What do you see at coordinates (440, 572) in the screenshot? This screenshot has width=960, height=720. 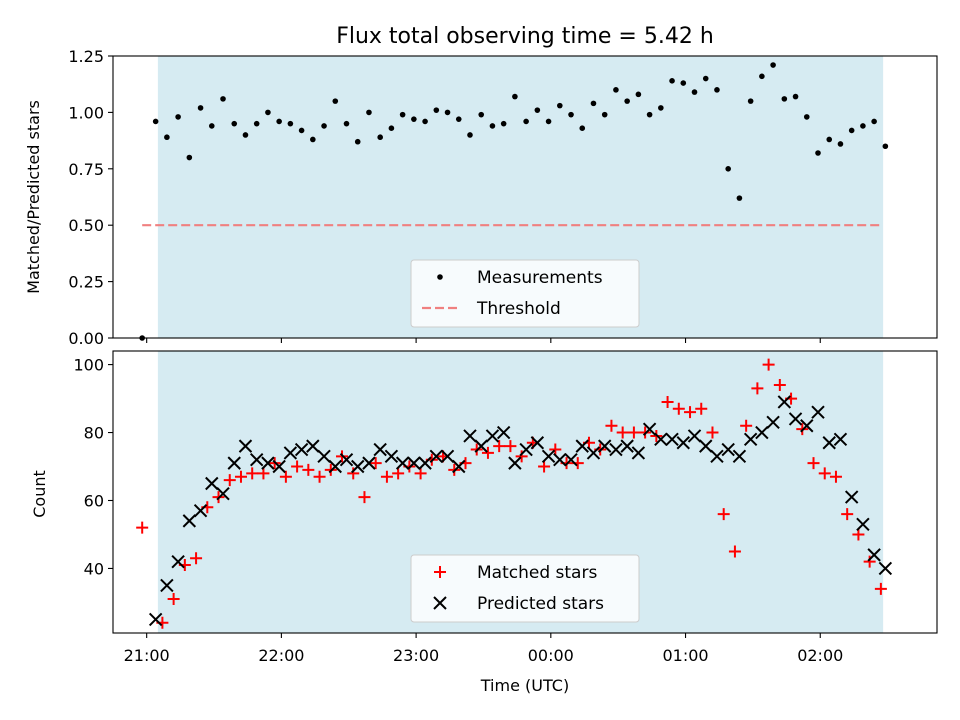 I see `legend-matched-marker` at bounding box center [440, 572].